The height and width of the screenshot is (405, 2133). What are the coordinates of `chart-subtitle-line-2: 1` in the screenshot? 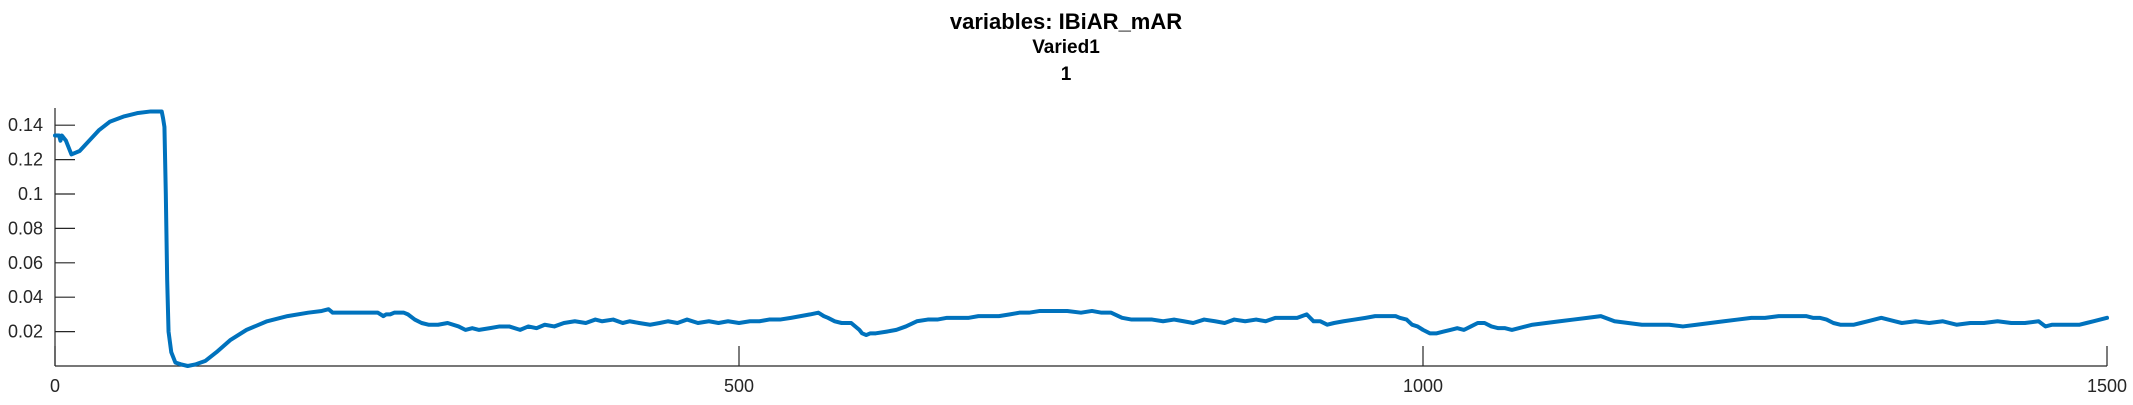 It's located at (1066, 74).